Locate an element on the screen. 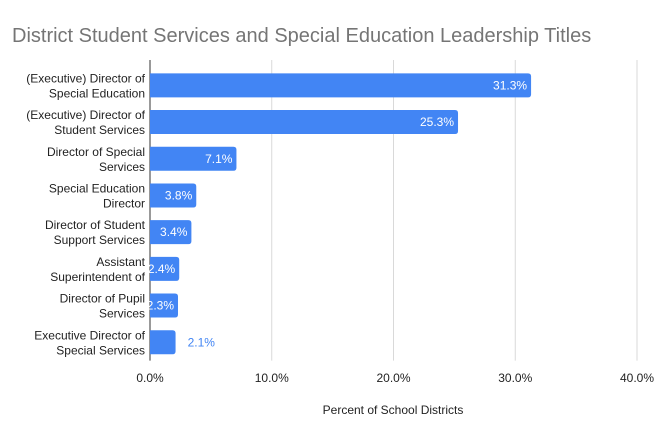 The image size is (658, 444). x-tick-label: 0.0% is located at coordinates (150, 378).